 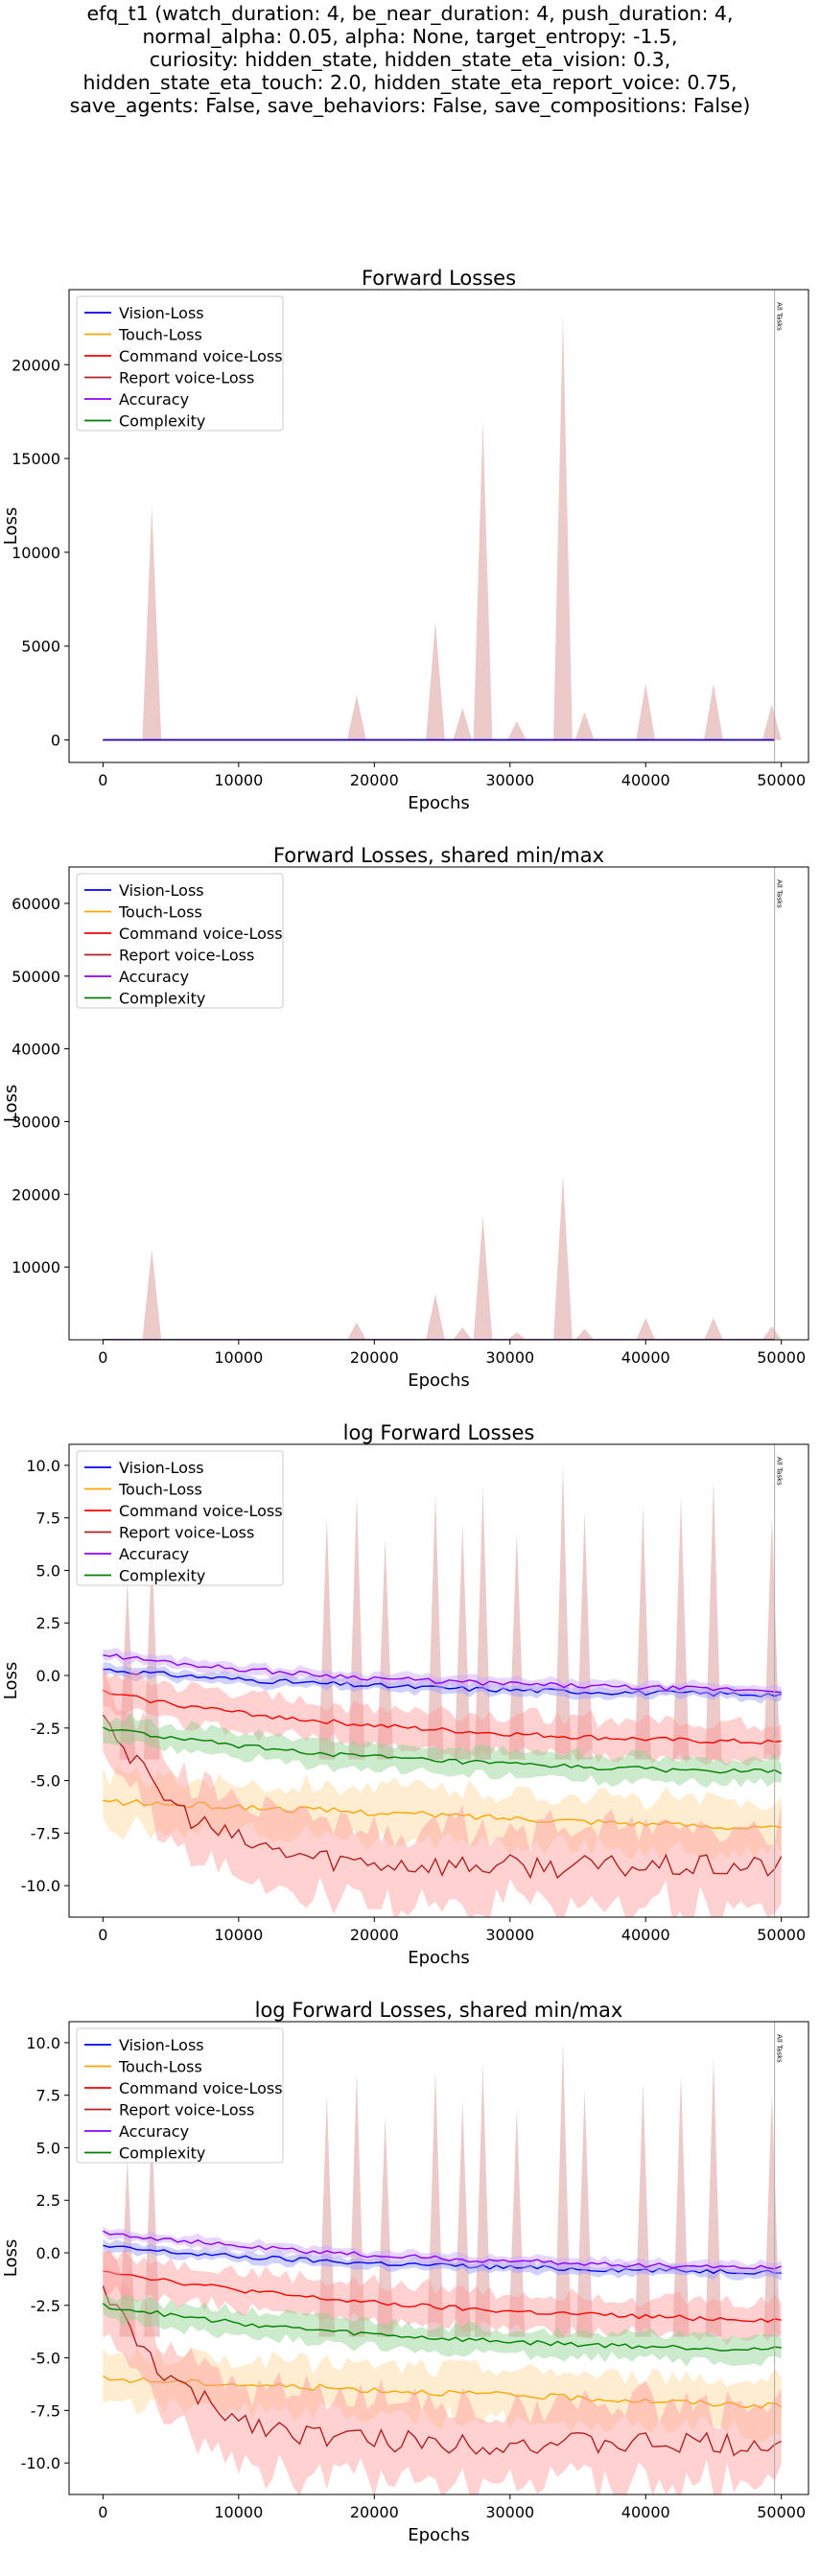 I want to click on chart-title: Forward Losses, shared min/max, so click(x=438, y=855).